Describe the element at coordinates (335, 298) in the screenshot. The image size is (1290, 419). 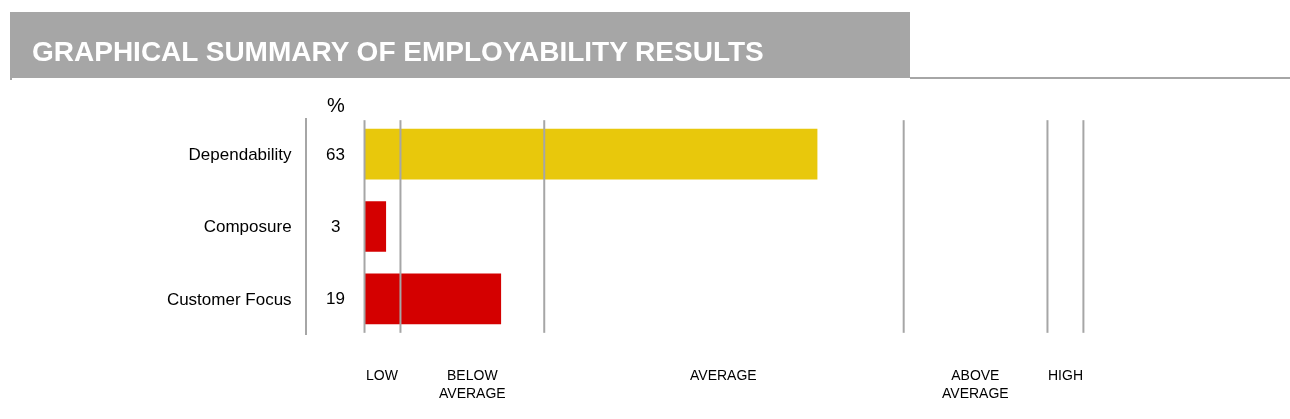
I see `data-label: 19` at that location.